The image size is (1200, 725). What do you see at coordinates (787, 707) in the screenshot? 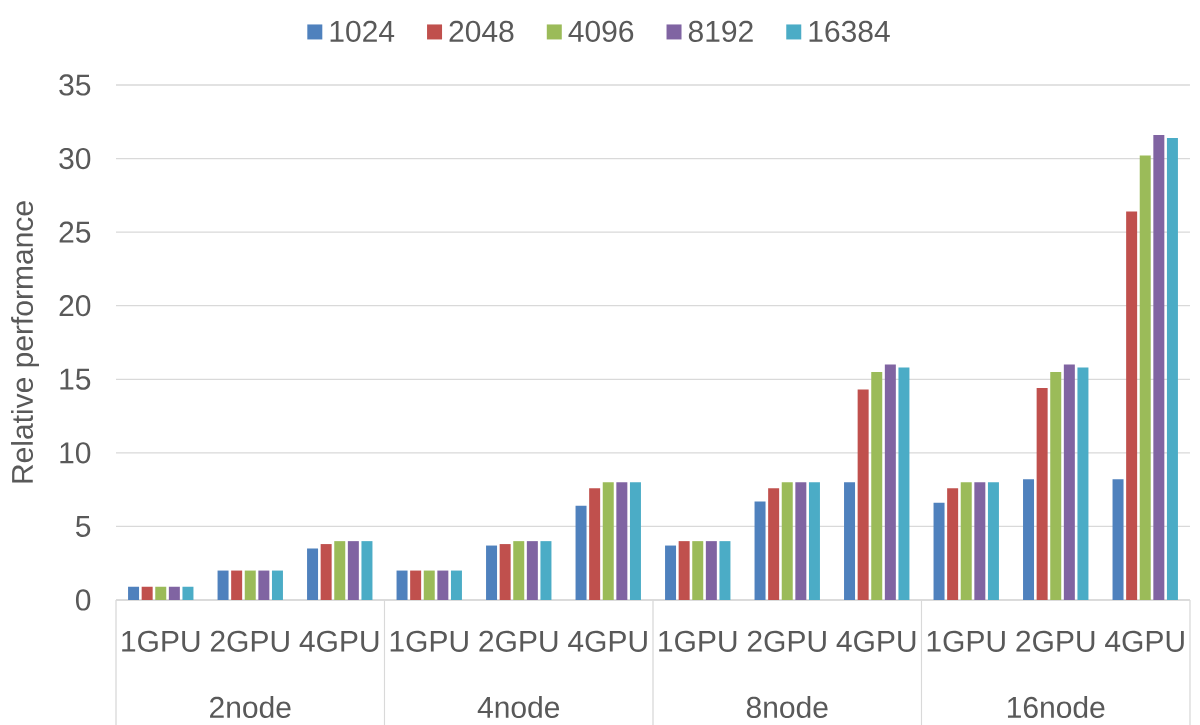
I see `text: 8node` at bounding box center [787, 707].